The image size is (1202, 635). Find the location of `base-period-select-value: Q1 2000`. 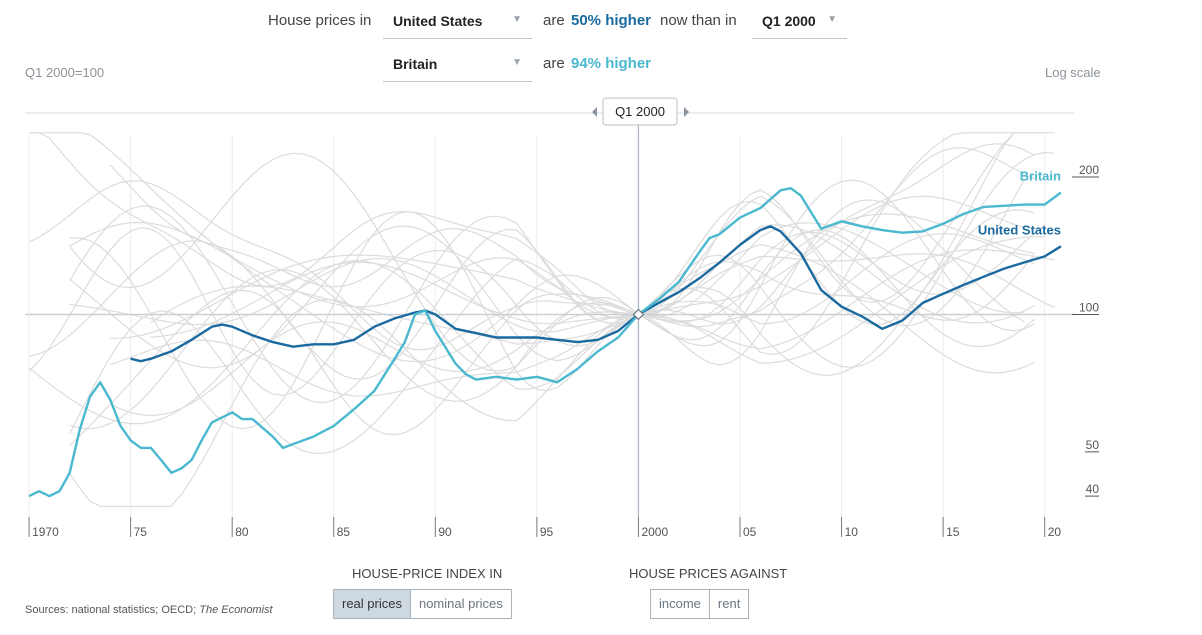

base-period-select-value: Q1 2000 is located at coordinates (789, 21).